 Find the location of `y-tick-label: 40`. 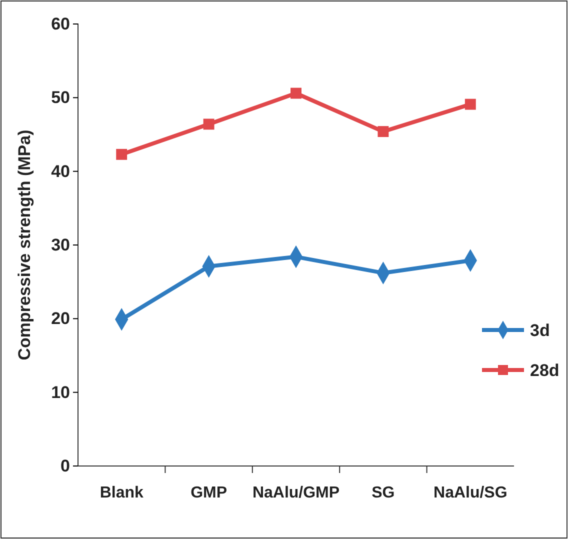

y-tick-label: 40 is located at coordinates (60, 171).